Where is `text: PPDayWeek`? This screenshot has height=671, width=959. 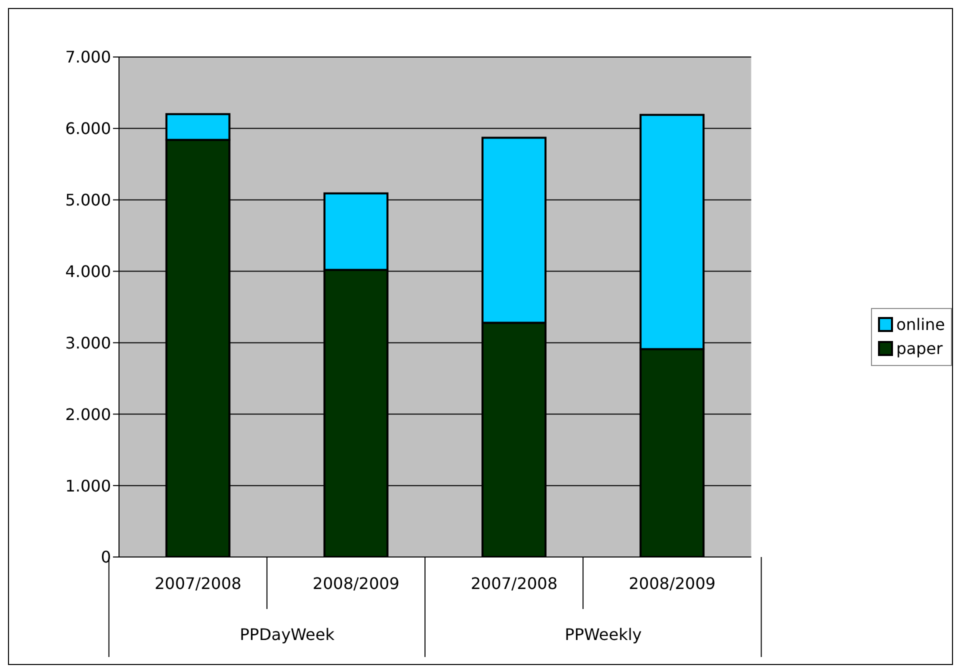 text: PPDayWeek is located at coordinates (288, 634).